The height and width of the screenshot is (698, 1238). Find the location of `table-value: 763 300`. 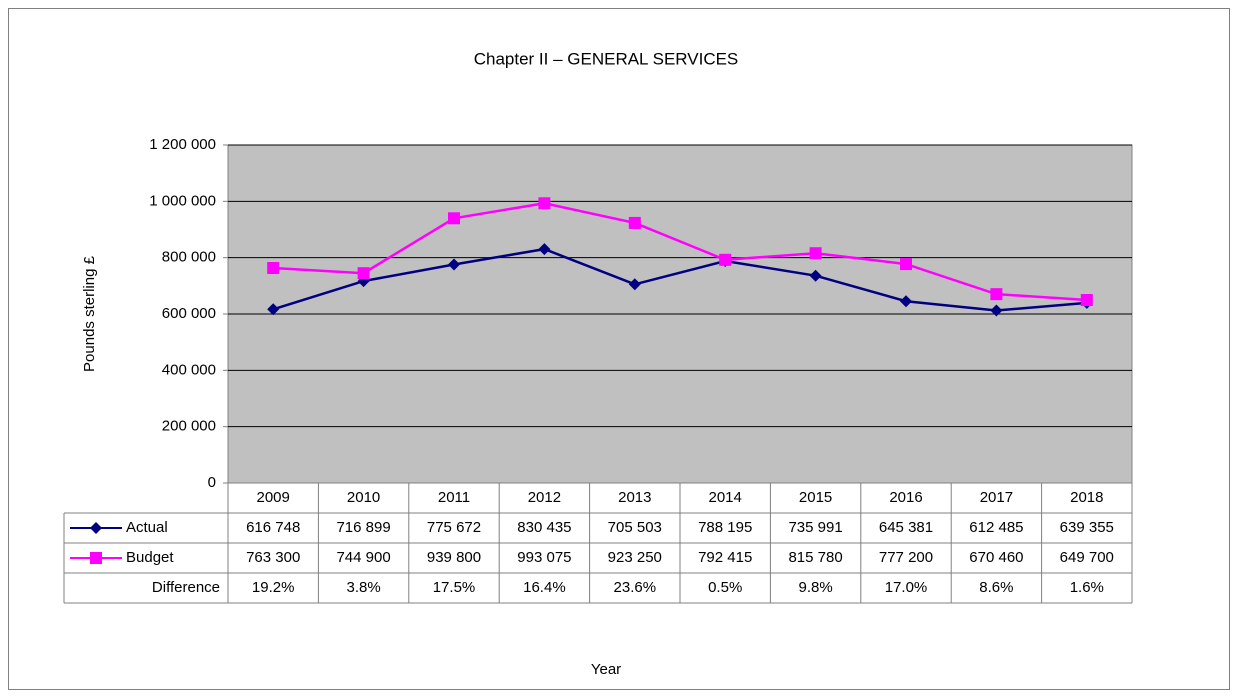

table-value: 763 300 is located at coordinates (273, 557).